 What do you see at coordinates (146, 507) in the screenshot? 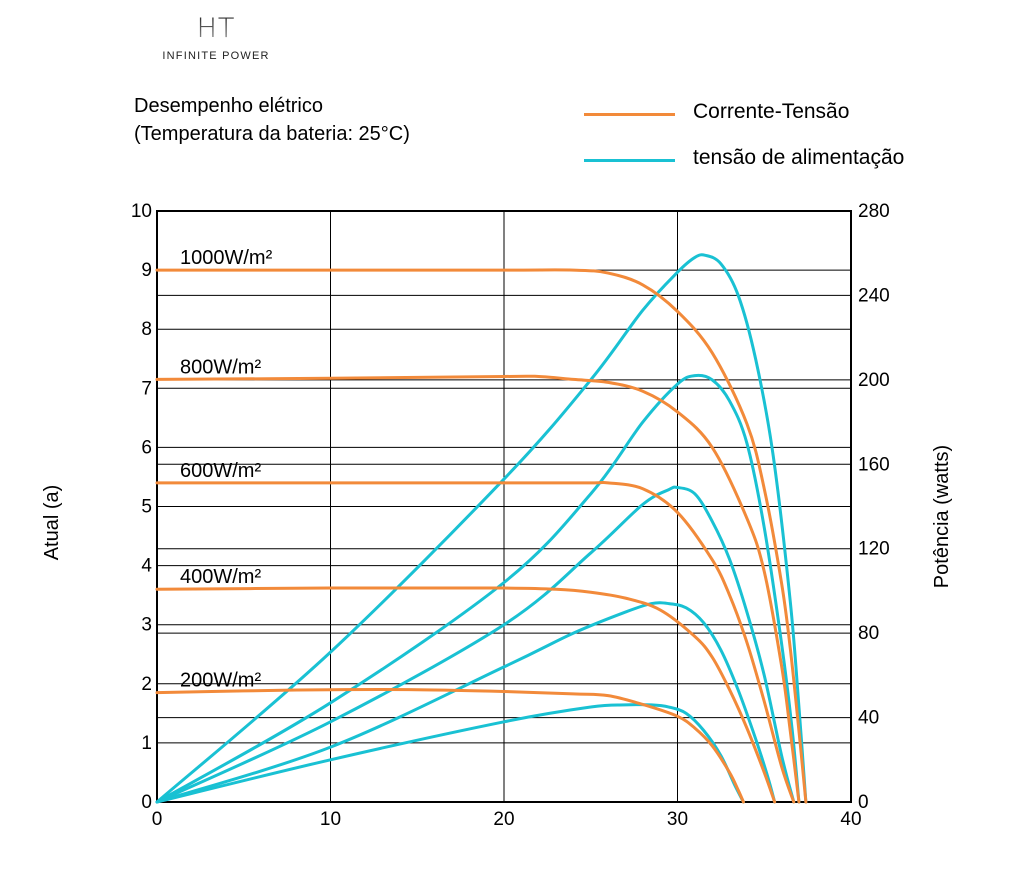
I see `y-tick-label: 5` at bounding box center [146, 507].